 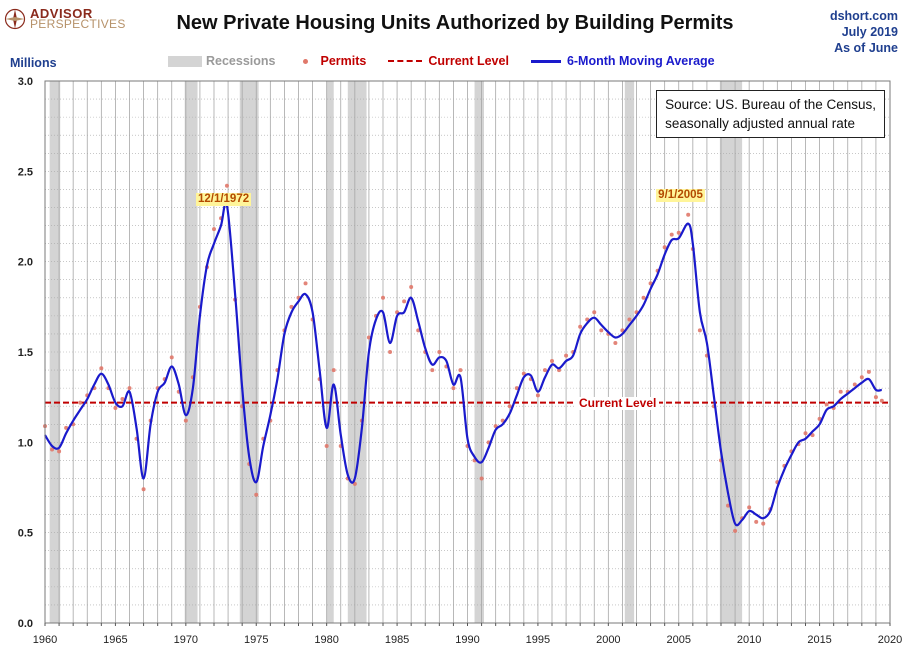 I want to click on x-tick-label: 2000, so click(x=608, y=640).